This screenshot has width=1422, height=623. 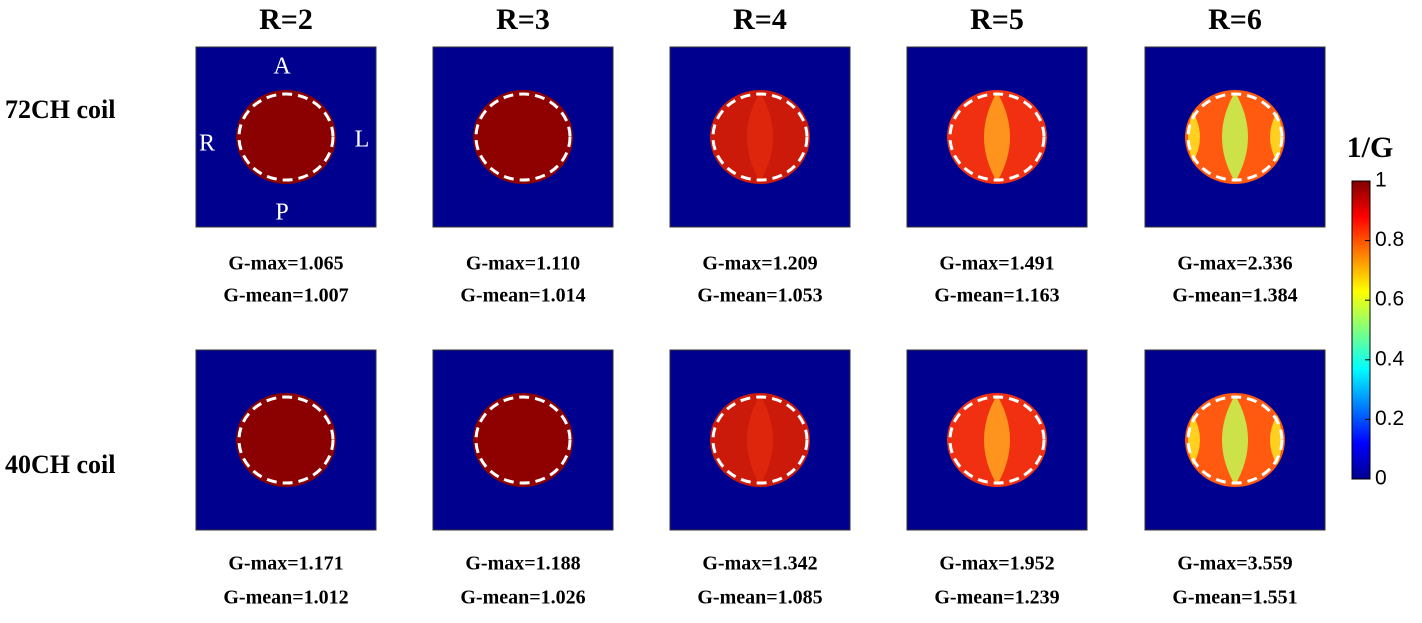 I want to click on g-mean: G-mean=1.085, so click(x=759, y=598).